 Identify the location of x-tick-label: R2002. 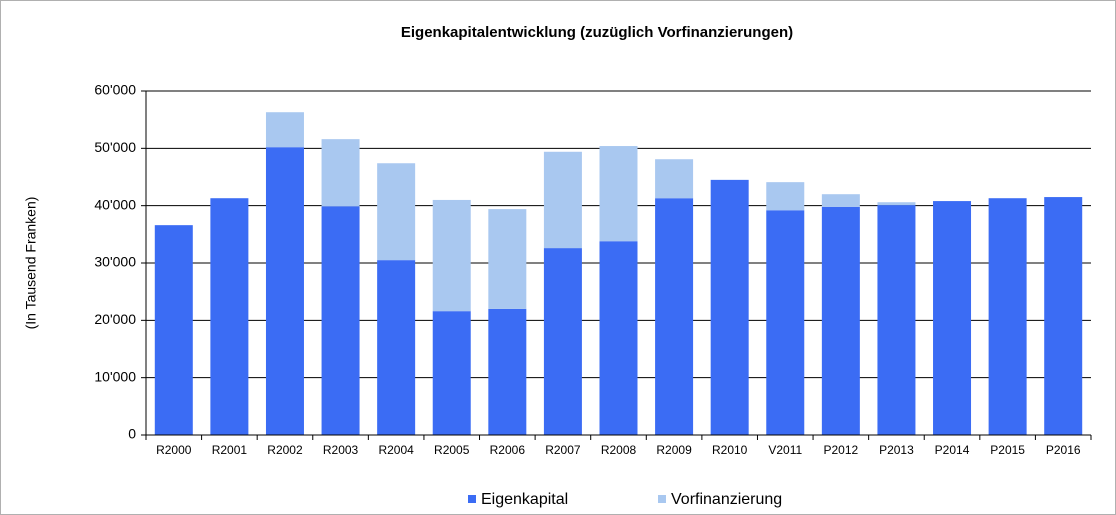
(285, 450).